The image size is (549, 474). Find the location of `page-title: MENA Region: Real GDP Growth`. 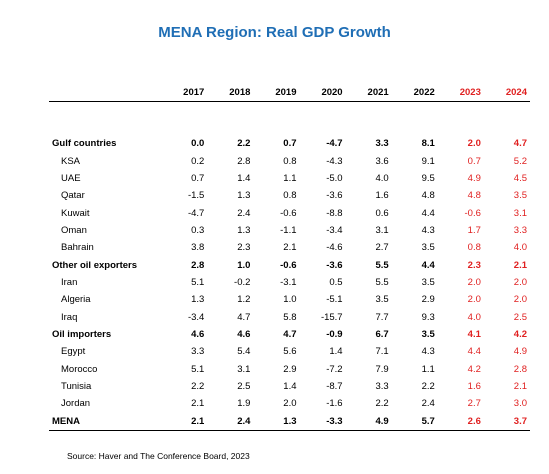

page-title: MENA Region: Real GDP Growth is located at coordinates (274, 32).